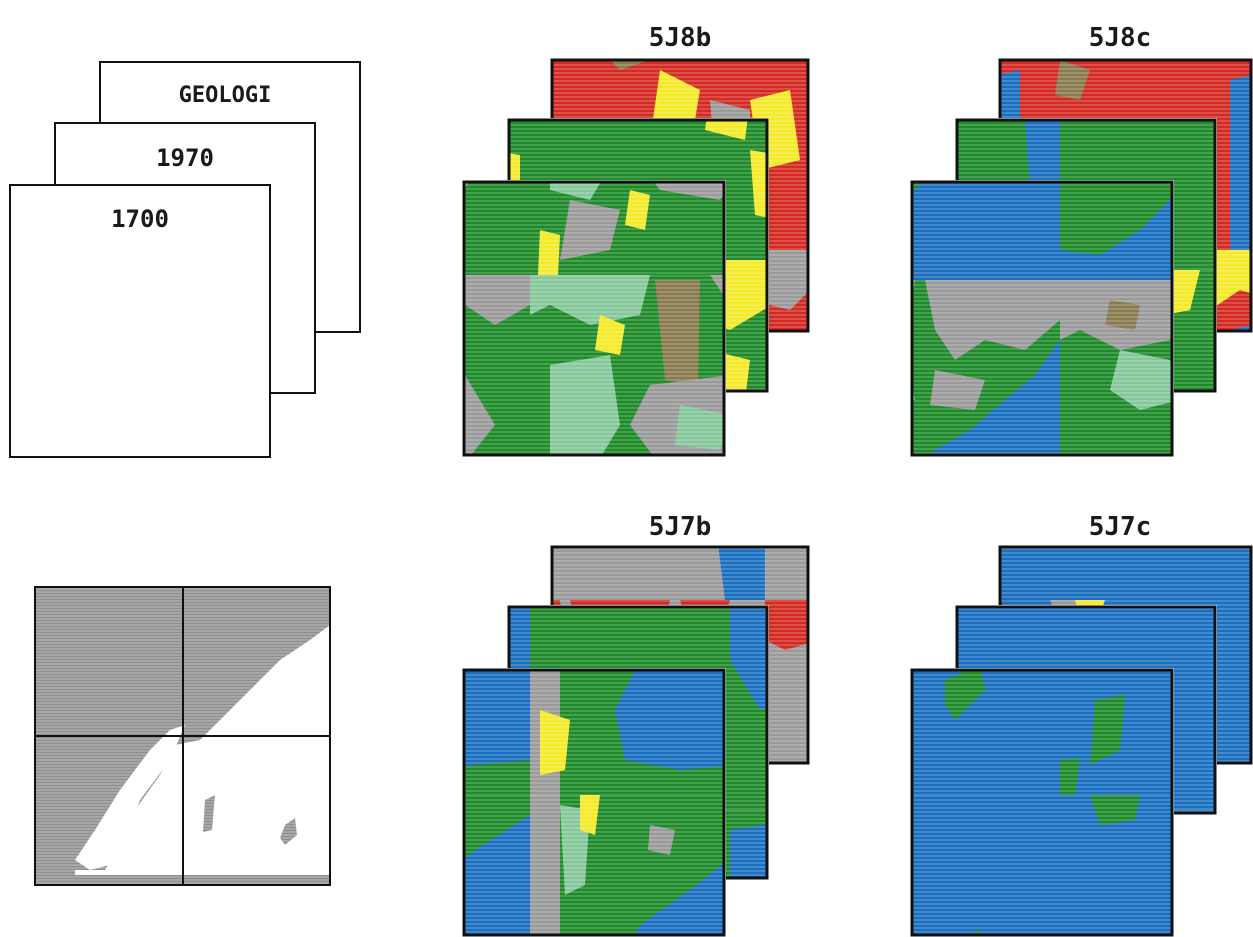  What do you see at coordinates (225, 95) in the screenshot?
I see `layer-label-geologi: GEOLOGI` at bounding box center [225, 95].